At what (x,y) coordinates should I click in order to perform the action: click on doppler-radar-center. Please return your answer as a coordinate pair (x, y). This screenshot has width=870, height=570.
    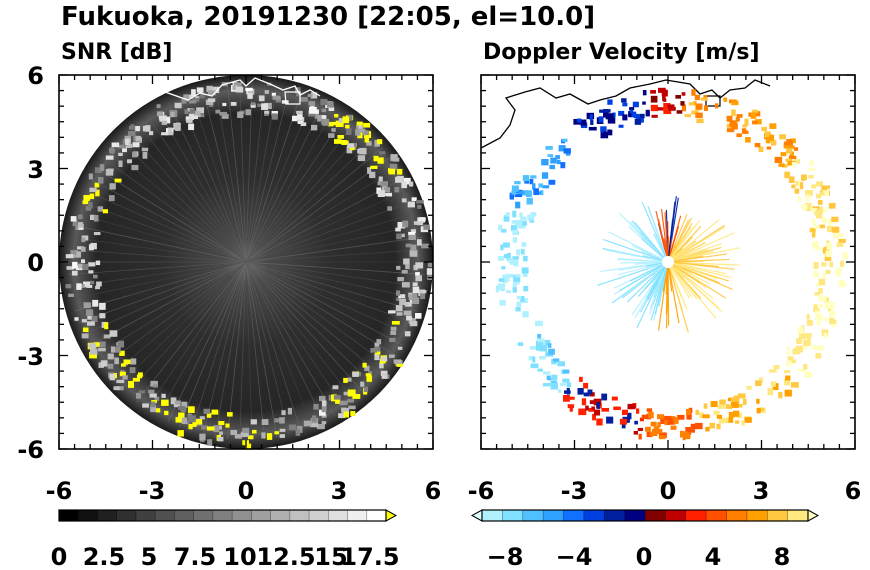
    Looking at the image, I should click on (668, 262).